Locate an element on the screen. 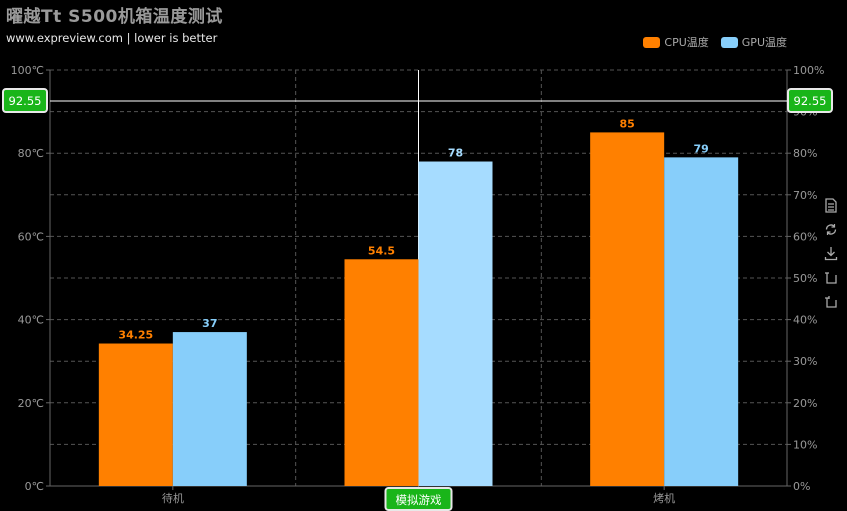 This screenshot has height=511, width=847. legend-swatch-cpu is located at coordinates (652, 42).